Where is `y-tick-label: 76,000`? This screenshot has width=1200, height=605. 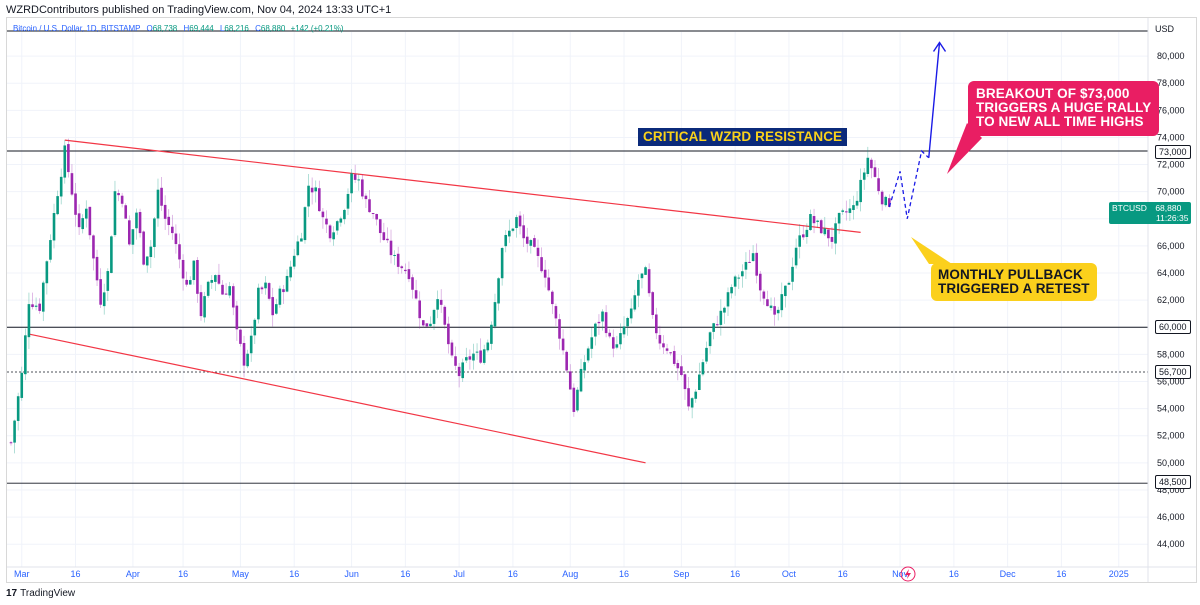
y-tick-label: 76,000 is located at coordinates (1171, 110).